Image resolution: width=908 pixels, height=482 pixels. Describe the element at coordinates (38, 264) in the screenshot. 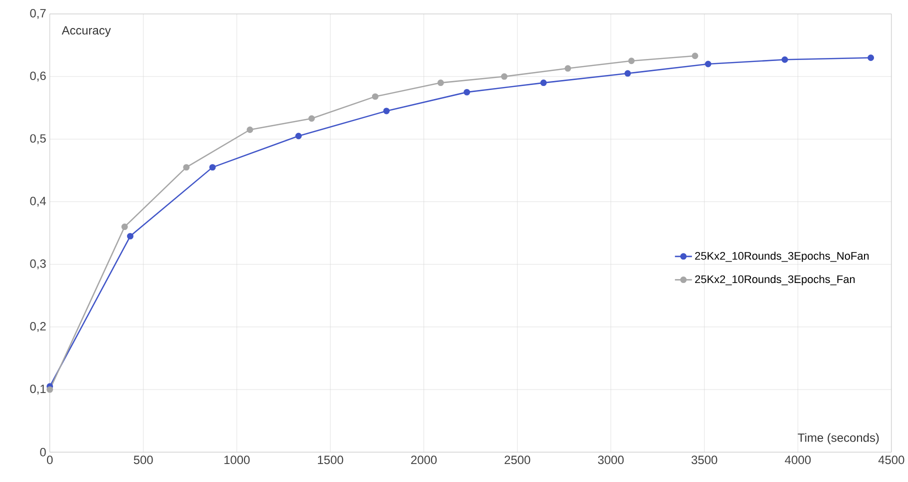

I see `y-tick-label: 0,3` at that location.